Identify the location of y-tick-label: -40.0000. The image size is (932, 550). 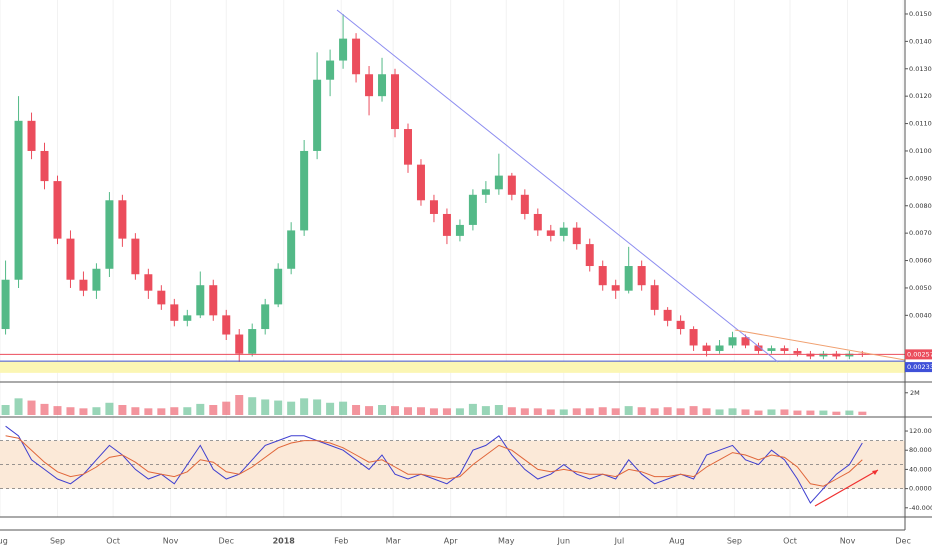
(920, 508).